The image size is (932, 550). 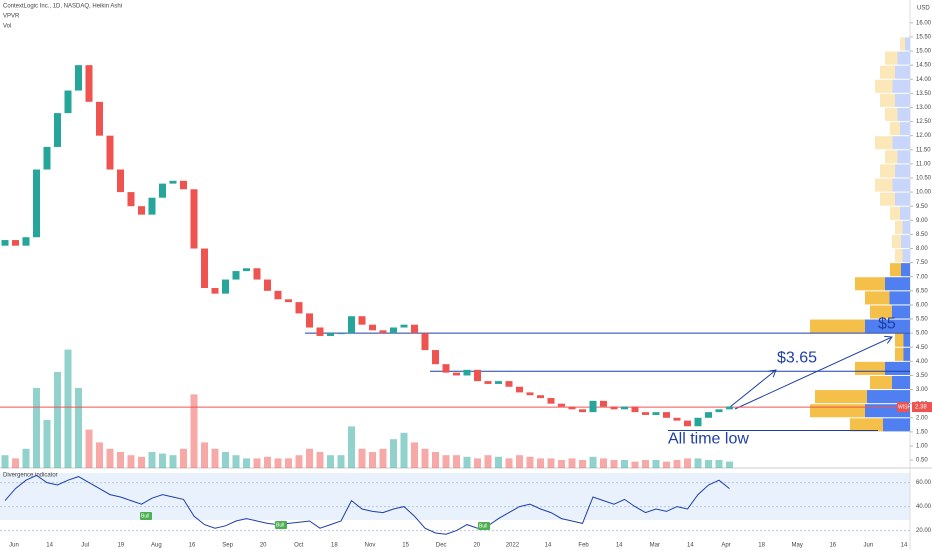 I want to click on signal-label: Bull, so click(x=483, y=526).